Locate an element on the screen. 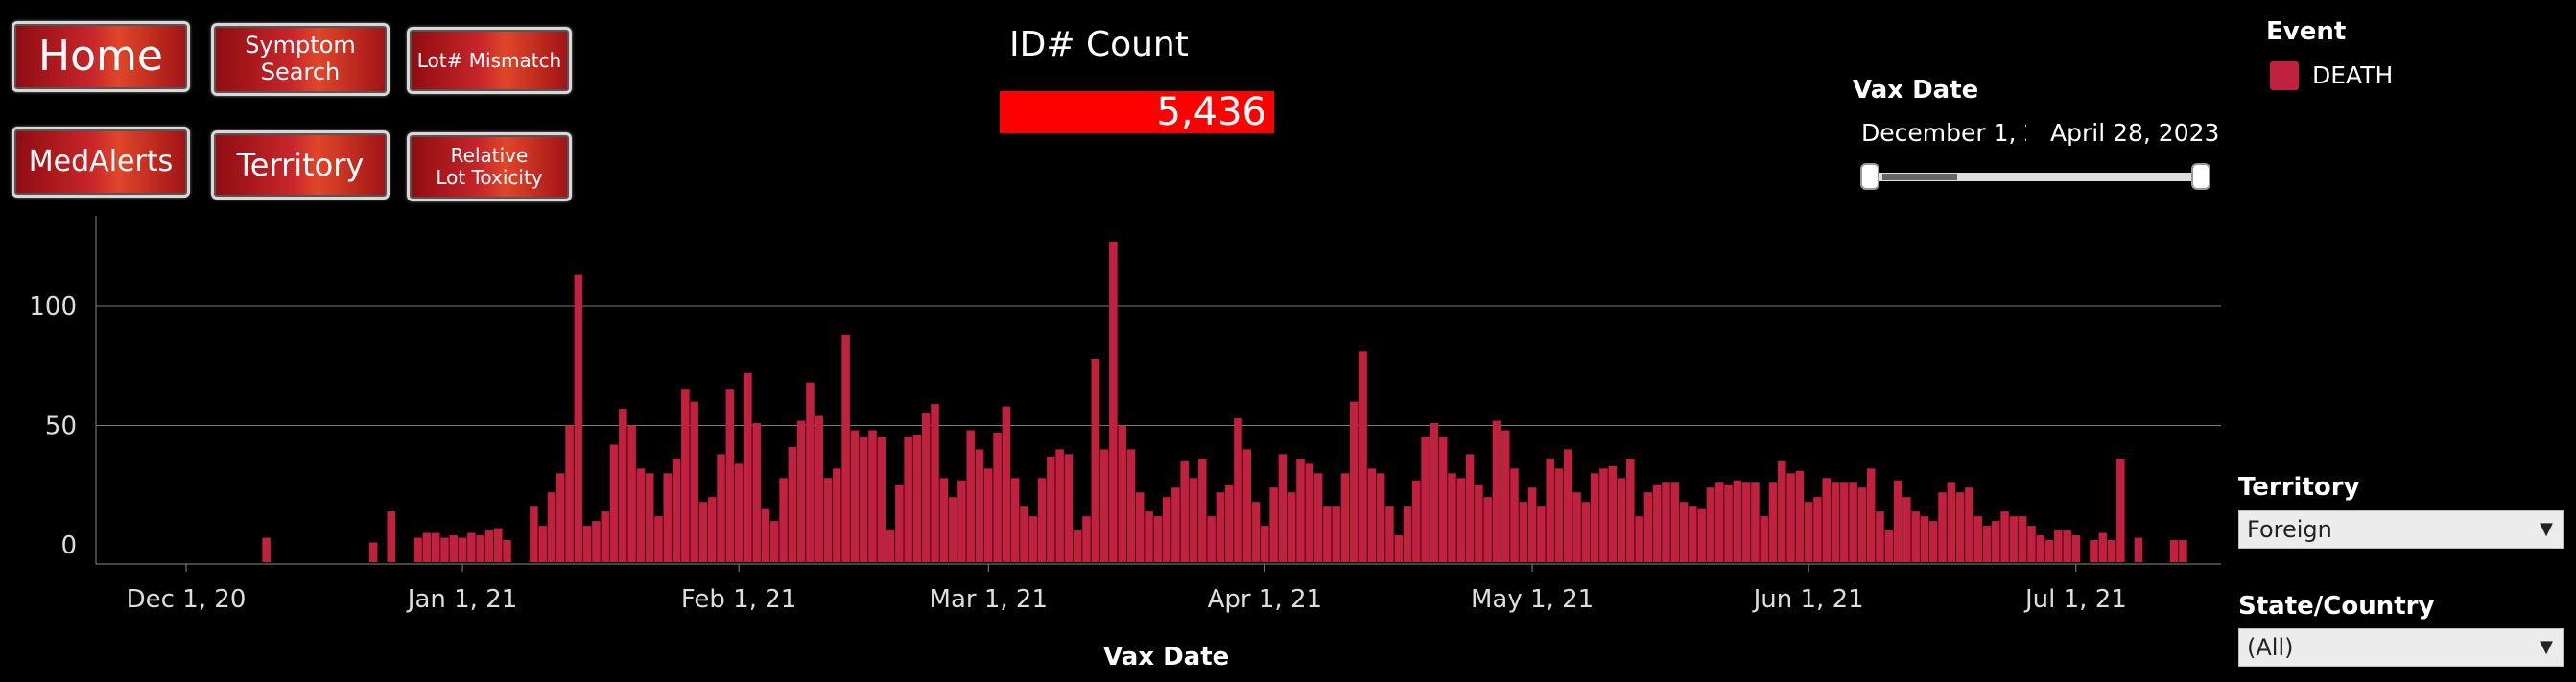 Image resolution: width=2576 pixels, height=682 pixels. medalerts-button: MedAlerts is located at coordinates (101, 162).